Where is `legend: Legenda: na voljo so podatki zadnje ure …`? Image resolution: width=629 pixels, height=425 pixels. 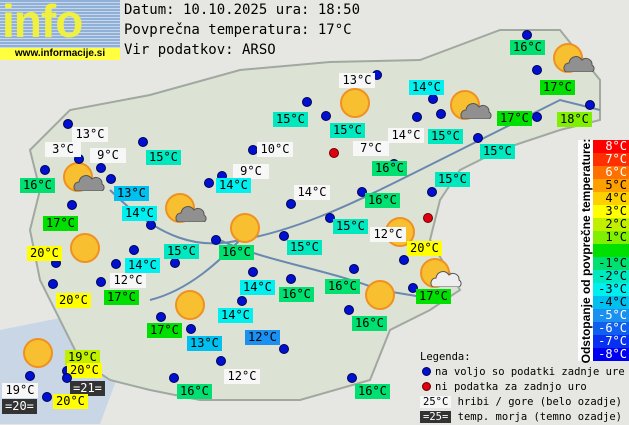
legend: Legenda: na voljo so podatki zadnje ure … is located at coordinates (523, 387).